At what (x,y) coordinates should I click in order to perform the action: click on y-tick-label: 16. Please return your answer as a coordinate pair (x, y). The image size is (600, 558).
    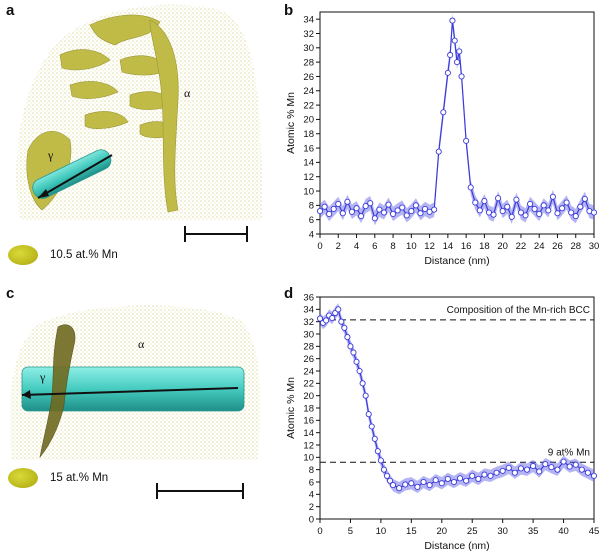
    Looking at the image, I should click on (308, 148).